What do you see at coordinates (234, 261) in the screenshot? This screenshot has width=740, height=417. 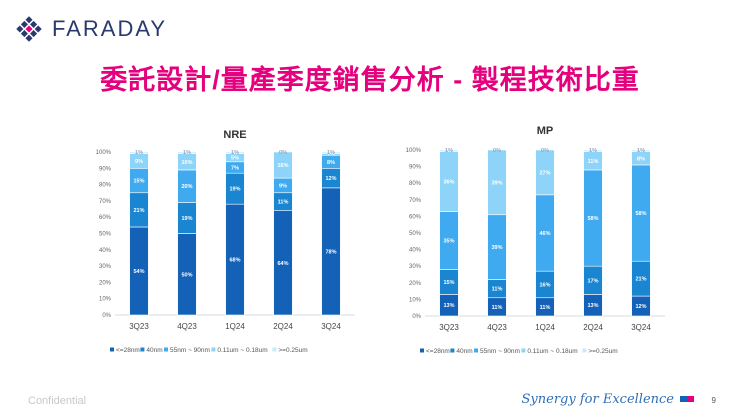 I see `nre-data-label: 68%` at bounding box center [234, 261].